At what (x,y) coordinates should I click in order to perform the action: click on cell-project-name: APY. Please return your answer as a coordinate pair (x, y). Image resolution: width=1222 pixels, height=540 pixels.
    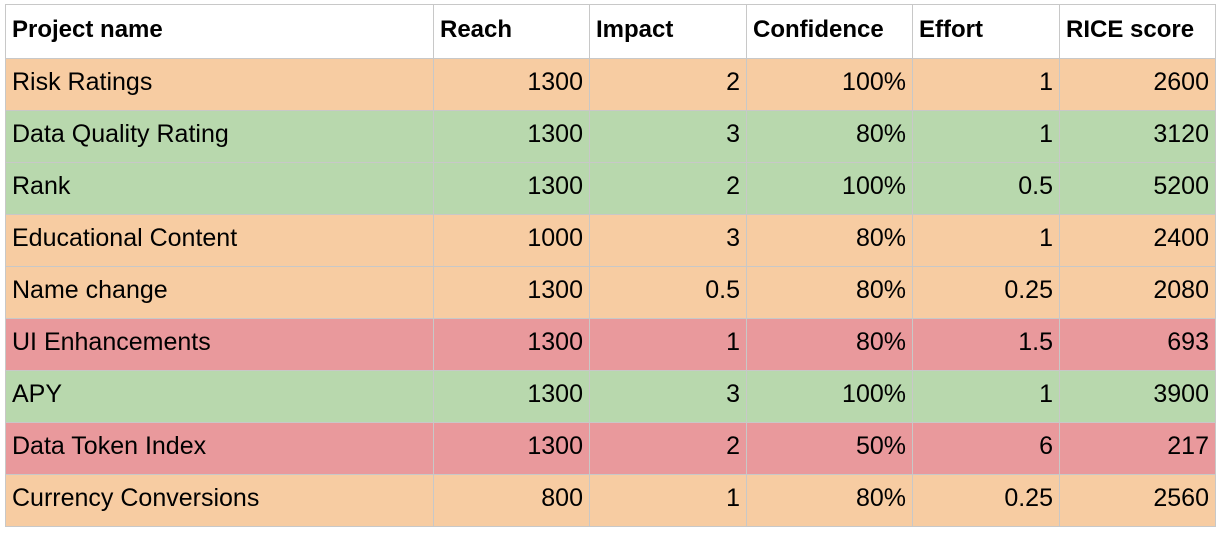
    Looking at the image, I should click on (219, 396).